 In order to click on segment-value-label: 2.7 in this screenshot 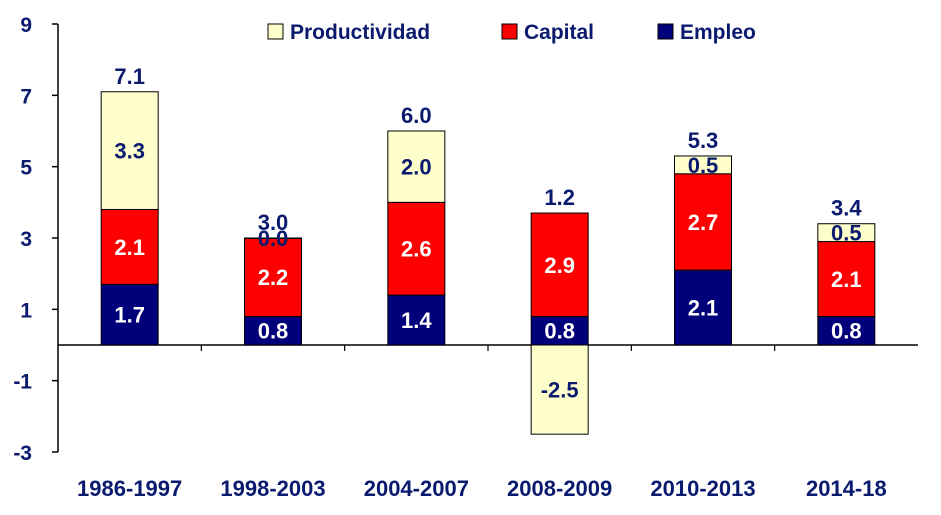, I will do `click(703, 222)`.